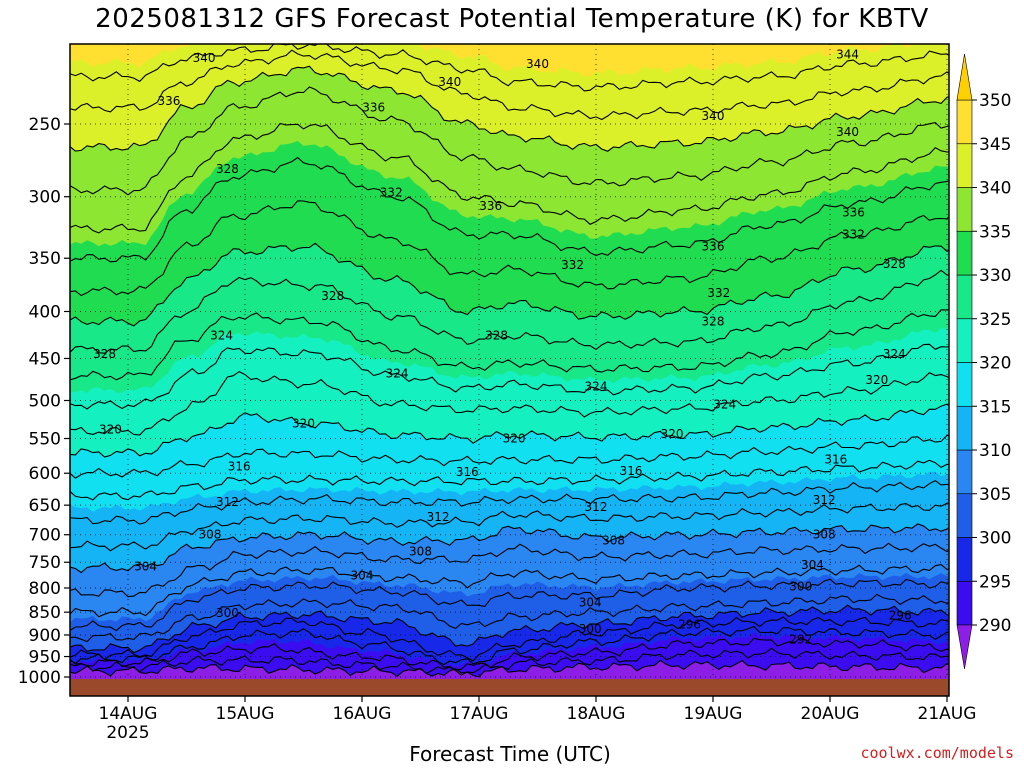 The height and width of the screenshot is (768, 1024). What do you see at coordinates (995, 276) in the screenshot?
I see `colorbar-label: 330` at bounding box center [995, 276].